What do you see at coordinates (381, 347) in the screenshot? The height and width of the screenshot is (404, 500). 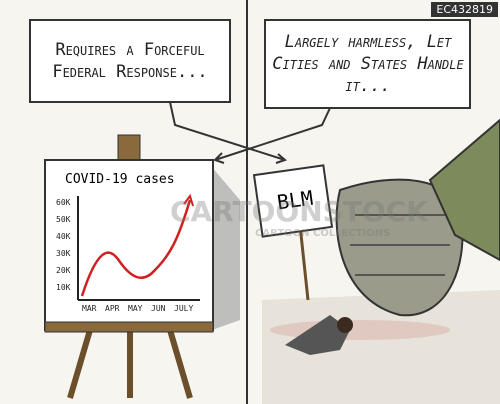 I see `ground` at bounding box center [381, 347].